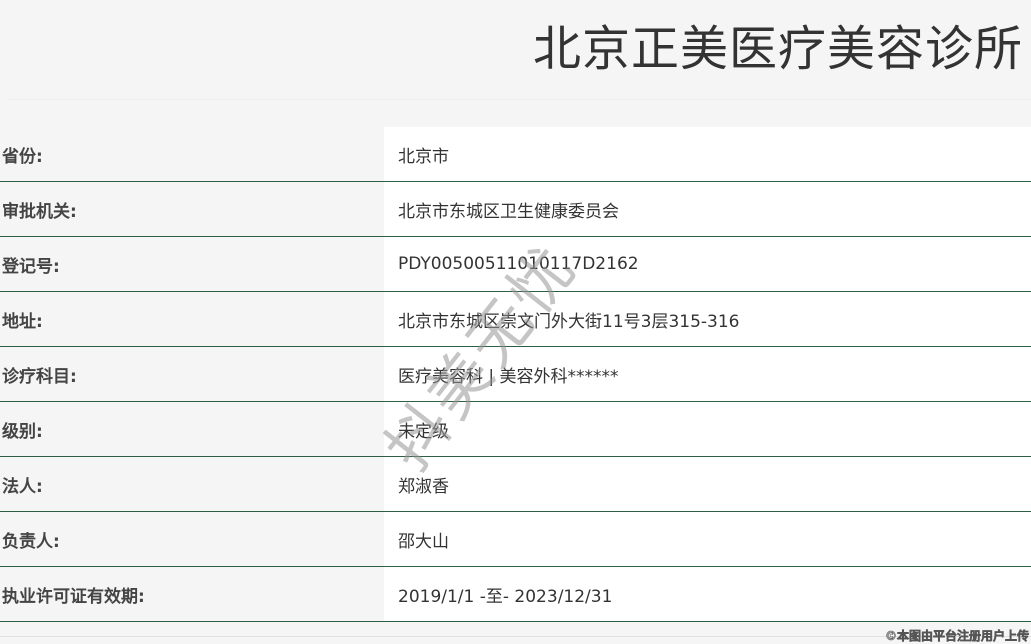  Describe the element at coordinates (707, 429) in the screenshot. I see `row-value: 未定级` at that location.